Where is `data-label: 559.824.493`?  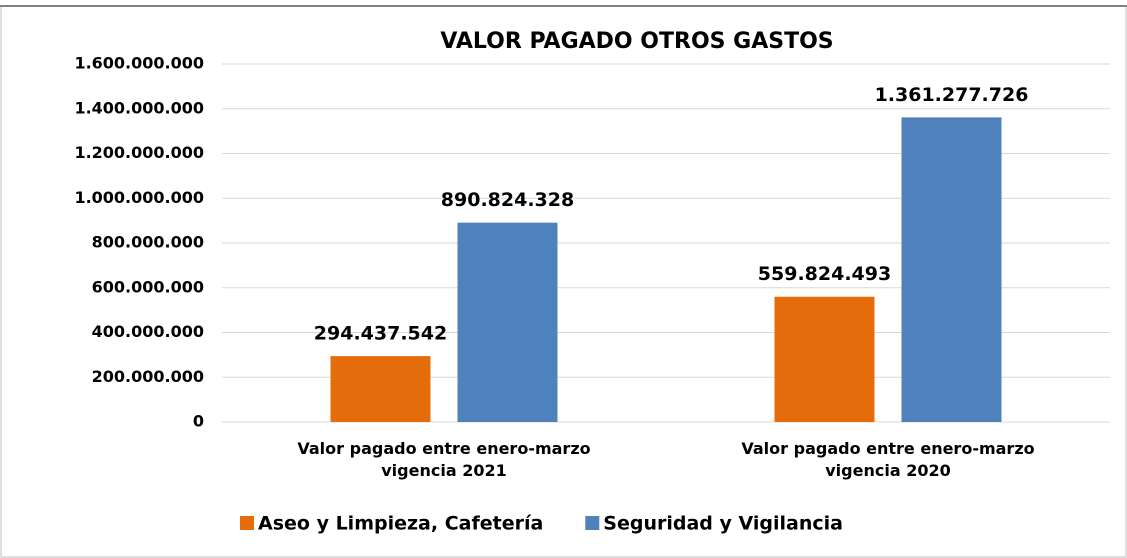 data-label: 559.824.493 is located at coordinates (824, 274).